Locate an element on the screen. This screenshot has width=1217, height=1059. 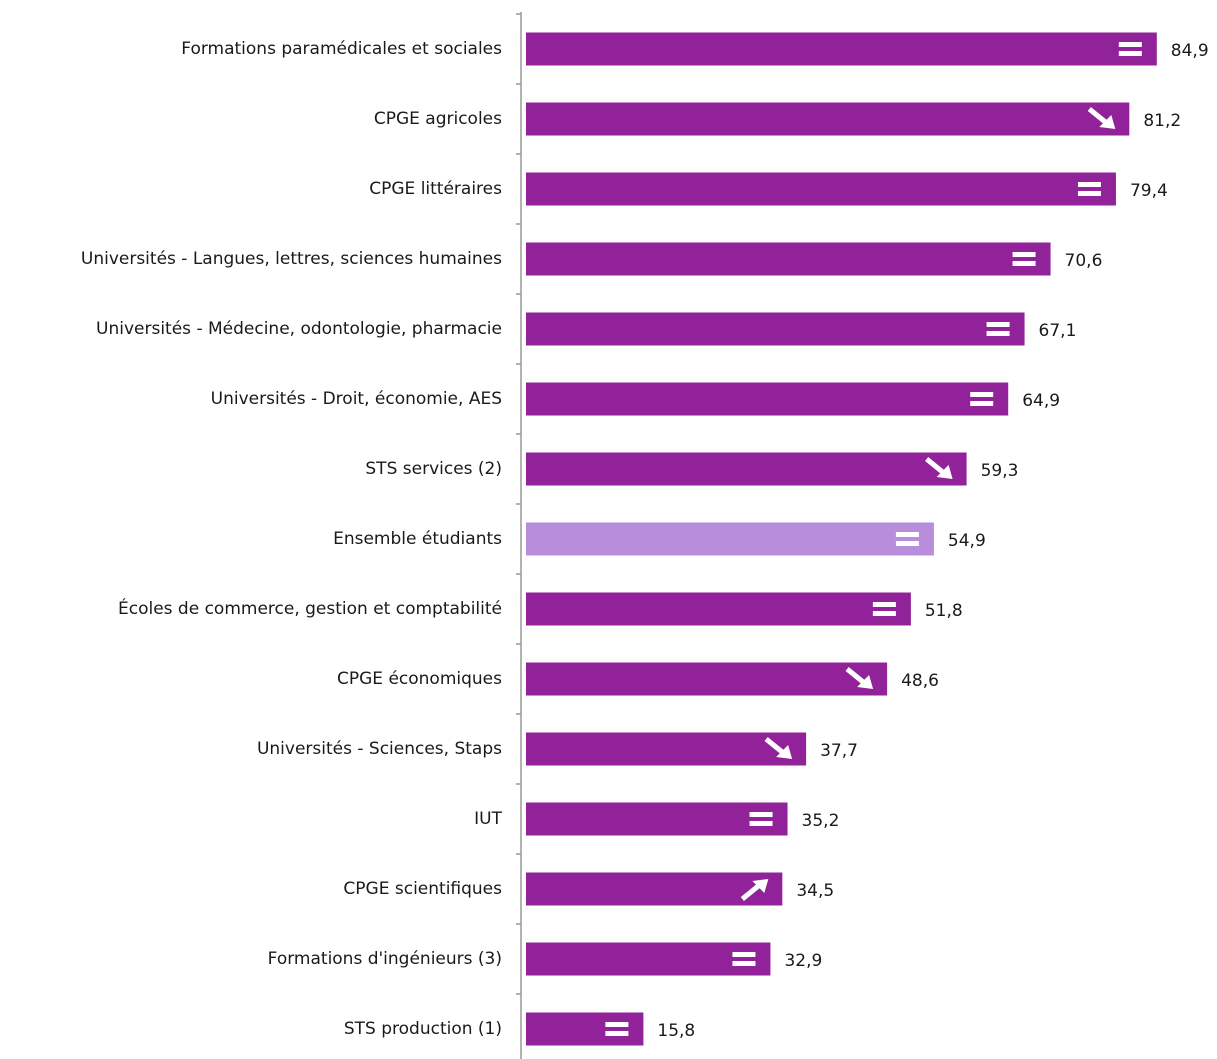
value-label: 64,9 is located at coordinates (1041, 401).